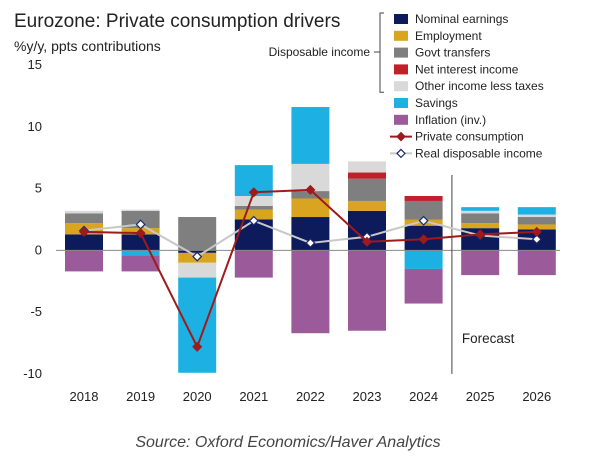 The height and width of the screenshot is (459, 600). Describe the element at coordinates (177, 21) in the screenshot. I see `chart-title: Eurozone: Private consumption drivers` at that location.